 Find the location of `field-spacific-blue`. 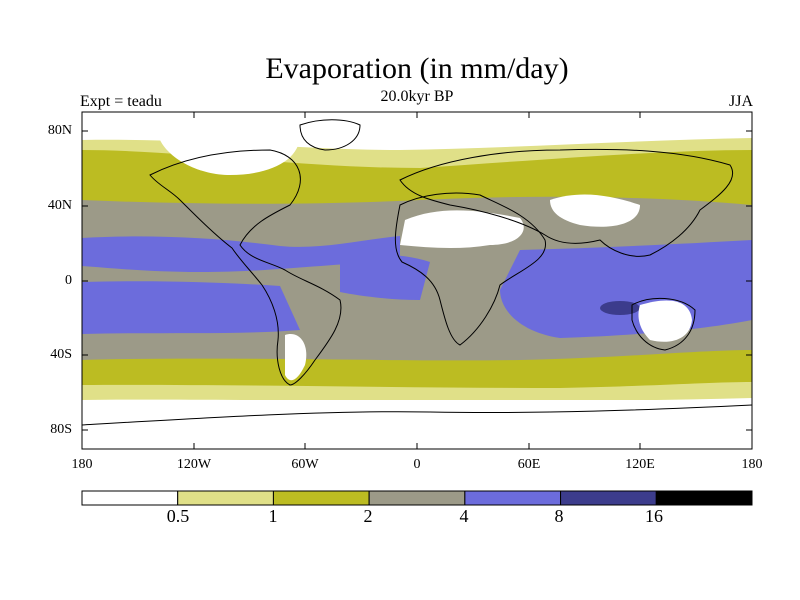

field-spacific-blue is located at coordinates (191, 307).